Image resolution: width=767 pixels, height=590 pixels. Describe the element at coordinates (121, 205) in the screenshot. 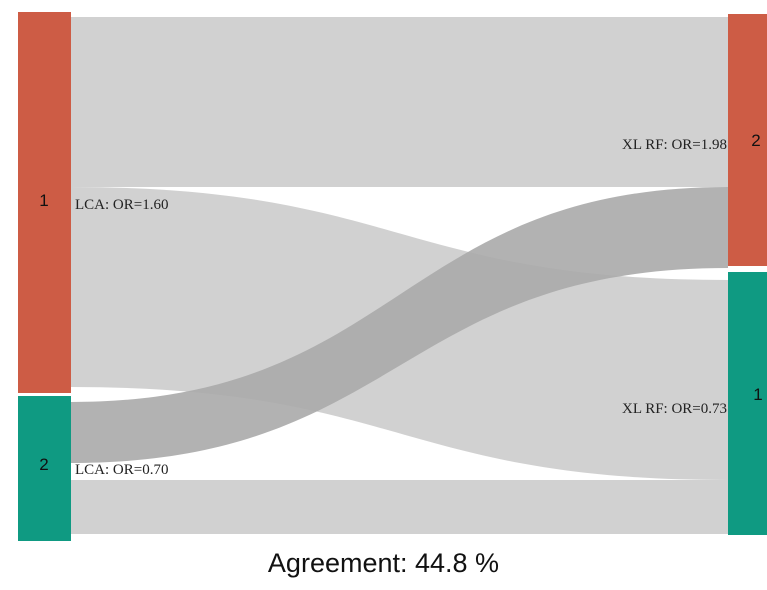

I see `left-node-1-or-label: LCA: OR=1.60` at that location.